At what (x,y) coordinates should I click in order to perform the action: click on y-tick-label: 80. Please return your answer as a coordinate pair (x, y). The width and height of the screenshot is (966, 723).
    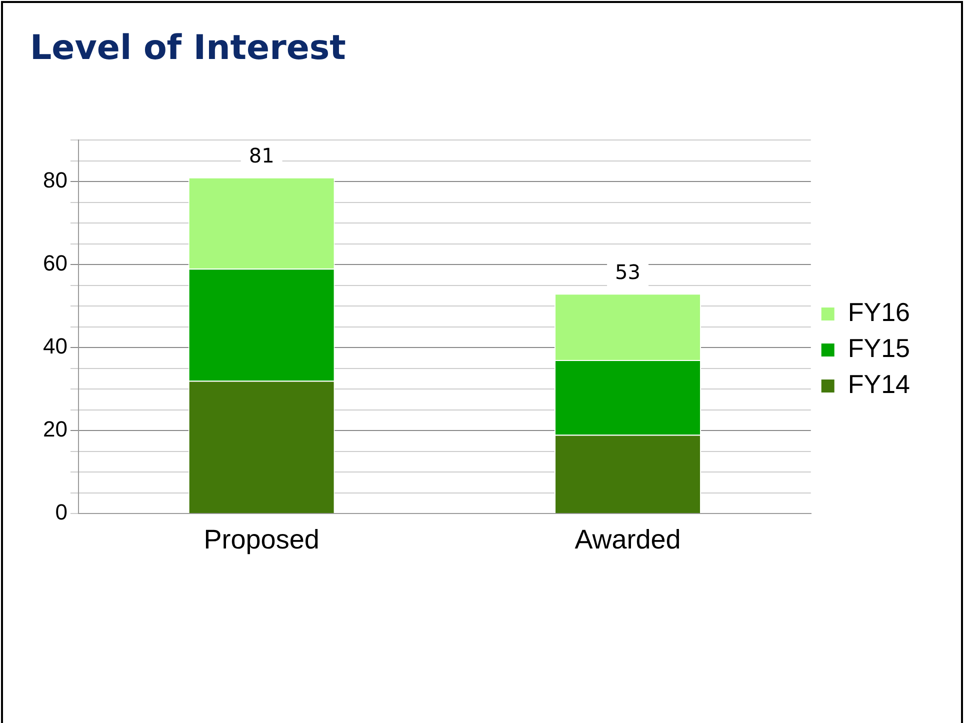
    Looking at the image, I should click on (55, 180).